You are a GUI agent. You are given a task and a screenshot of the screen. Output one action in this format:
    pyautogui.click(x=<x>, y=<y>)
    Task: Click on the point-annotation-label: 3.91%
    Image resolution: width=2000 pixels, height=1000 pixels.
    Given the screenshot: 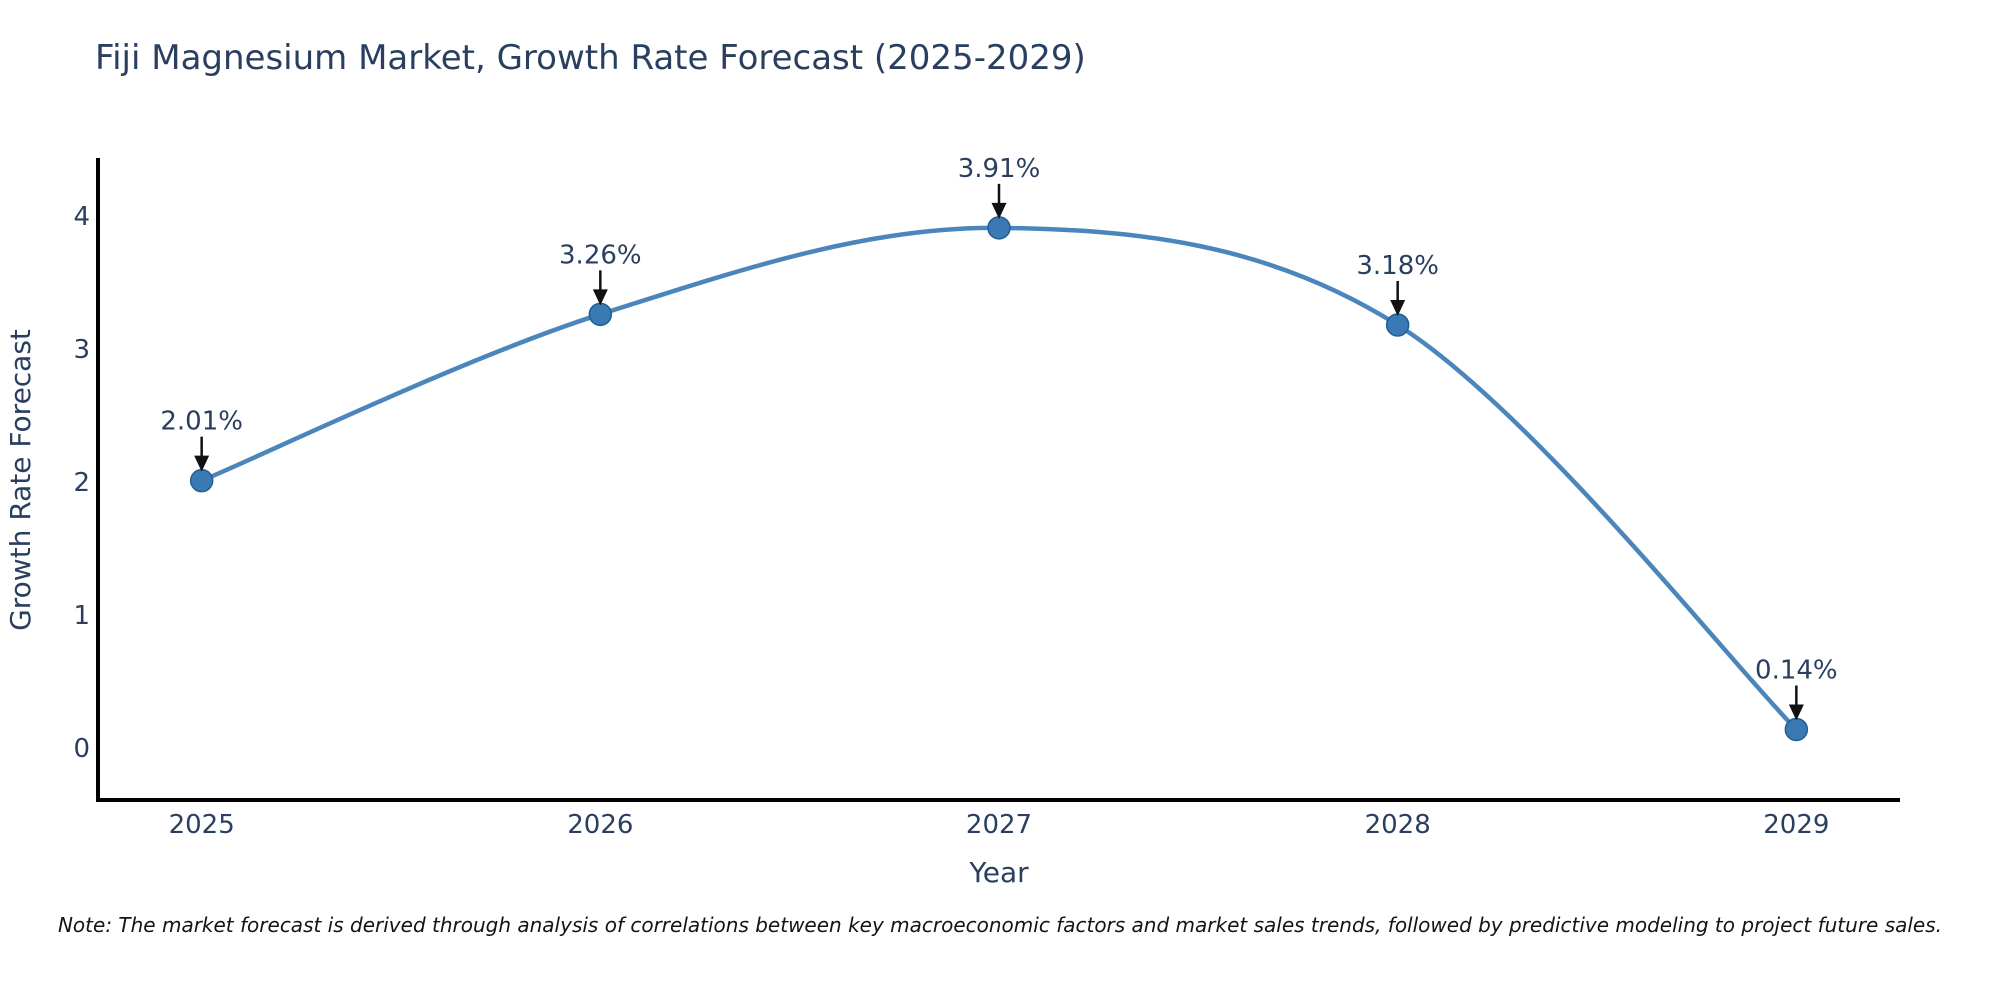 What is the action you would take?
    pyautogui.click(x=999, y=169)
    